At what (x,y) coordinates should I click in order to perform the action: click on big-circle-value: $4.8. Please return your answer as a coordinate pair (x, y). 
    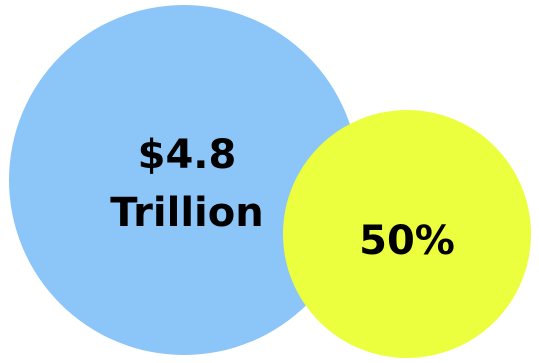
    Looking at the image, I should click on (187, 155).